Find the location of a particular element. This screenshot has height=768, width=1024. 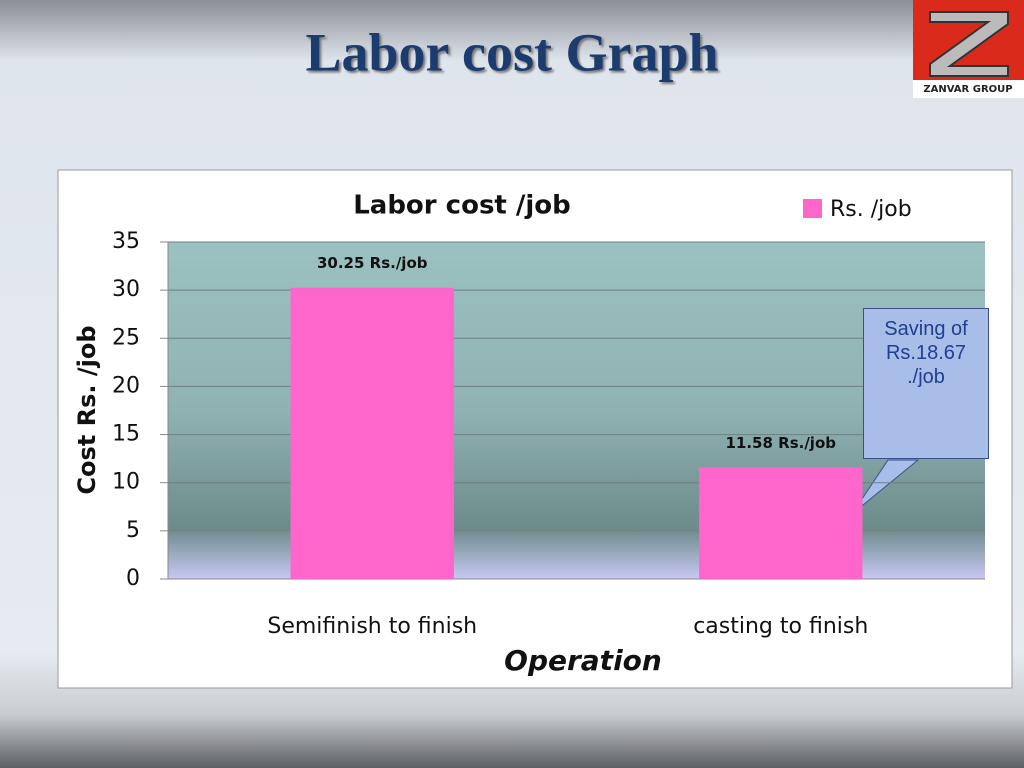

data-label: 30.25 Rs./job is located at coordinates (372, 263).